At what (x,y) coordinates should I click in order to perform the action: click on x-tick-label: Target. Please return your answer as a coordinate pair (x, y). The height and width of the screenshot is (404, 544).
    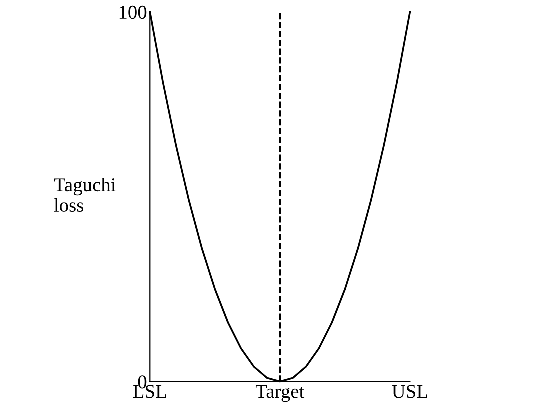
    Looking at the image, I should click on (280, 393).